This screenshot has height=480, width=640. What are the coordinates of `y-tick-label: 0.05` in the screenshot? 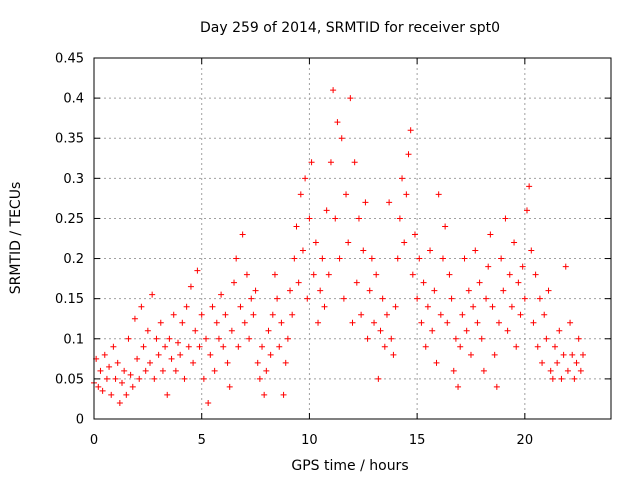 It's located at (69, 379).